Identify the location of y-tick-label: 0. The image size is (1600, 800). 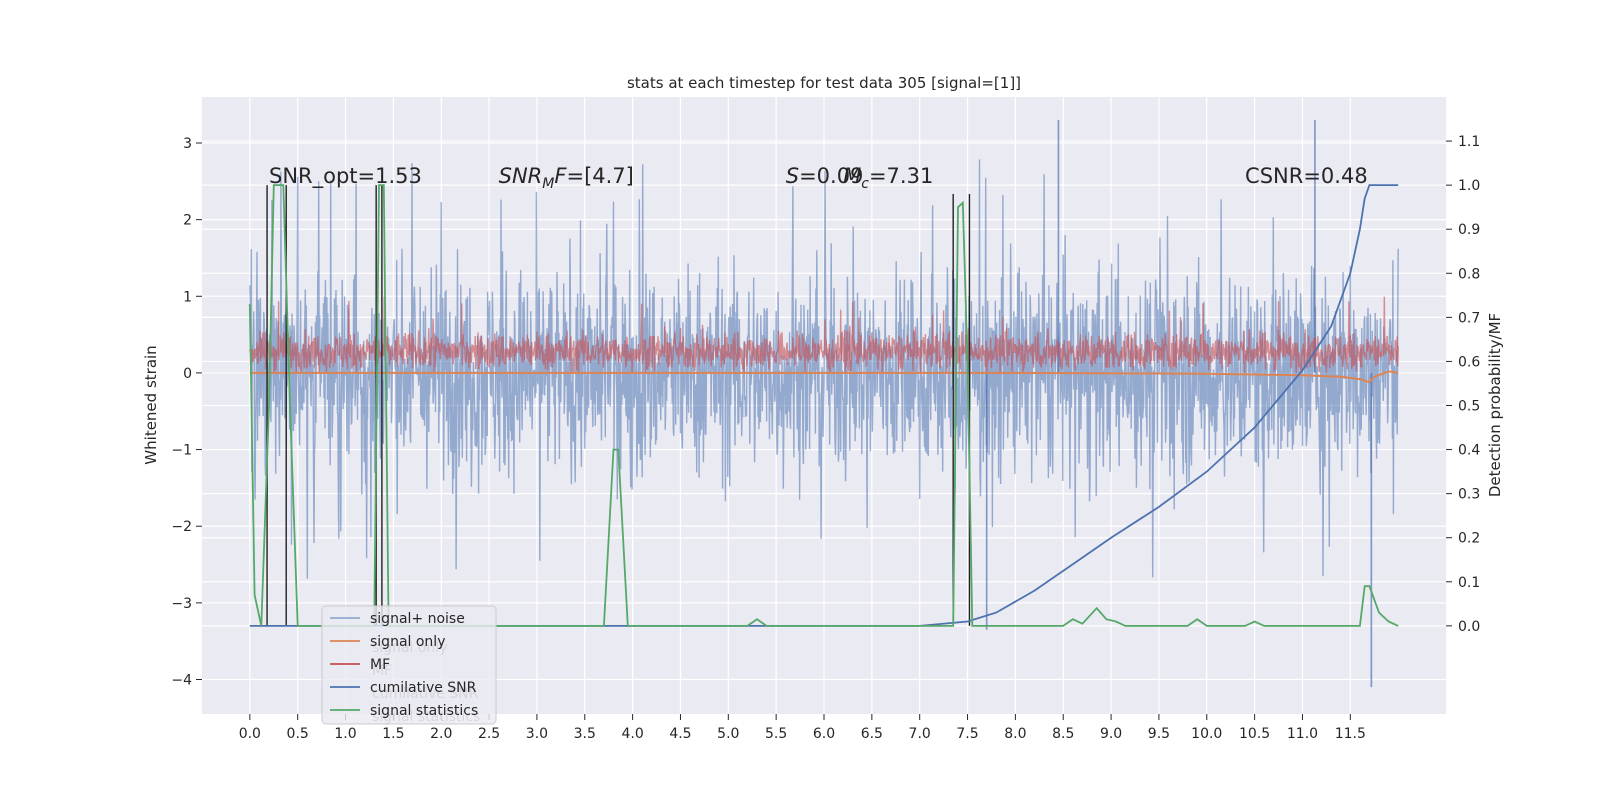
(187, 374).